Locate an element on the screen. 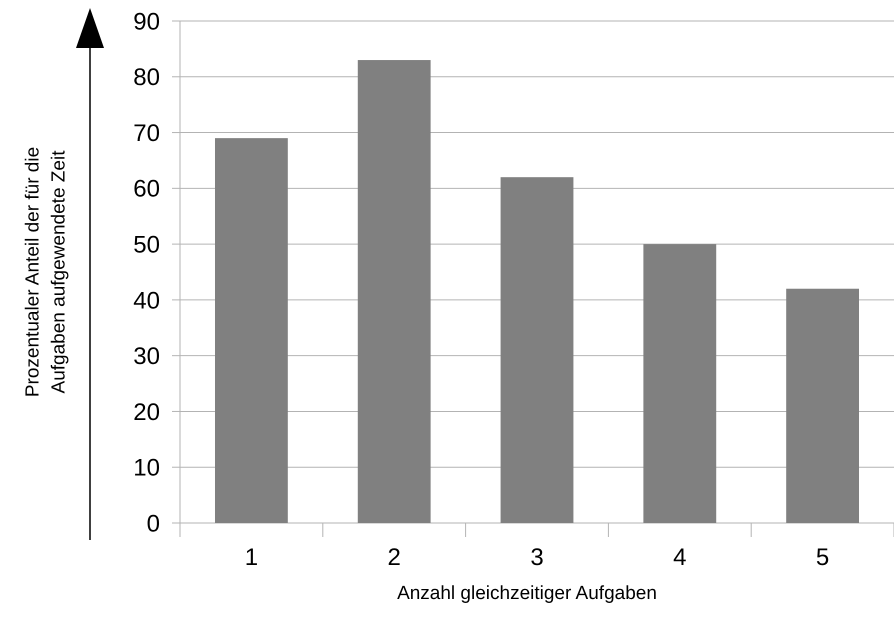  x-tick-label: 4 is located at coordinates (679, 557).